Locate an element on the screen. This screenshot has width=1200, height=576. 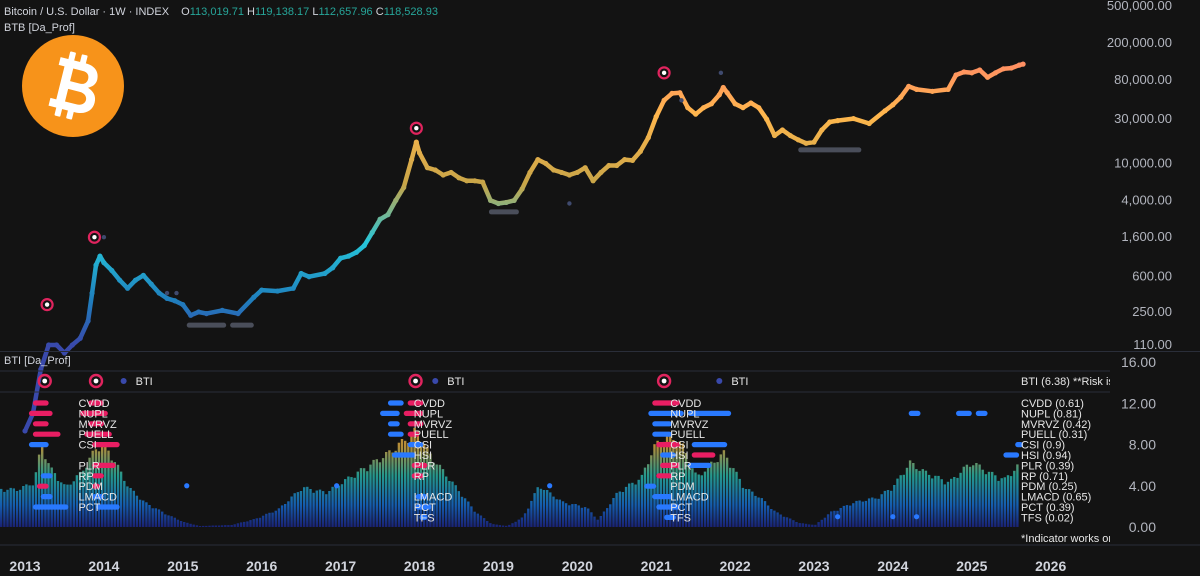
legend-value-puell: PUELL (0.31) is located at coordinates (1054, 435).